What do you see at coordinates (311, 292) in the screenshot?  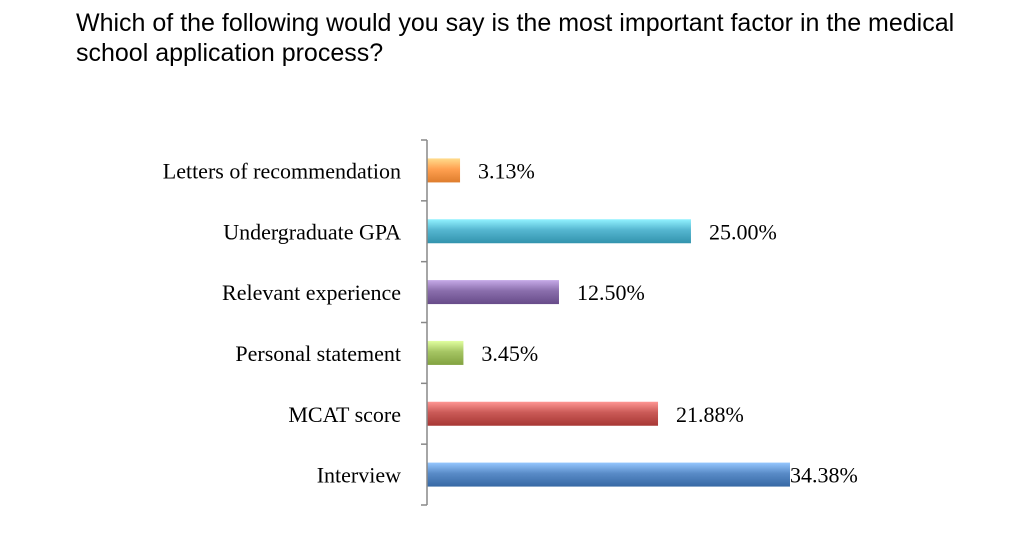 I see `category-label: Relevant experience` at bounding box center [311, 292].